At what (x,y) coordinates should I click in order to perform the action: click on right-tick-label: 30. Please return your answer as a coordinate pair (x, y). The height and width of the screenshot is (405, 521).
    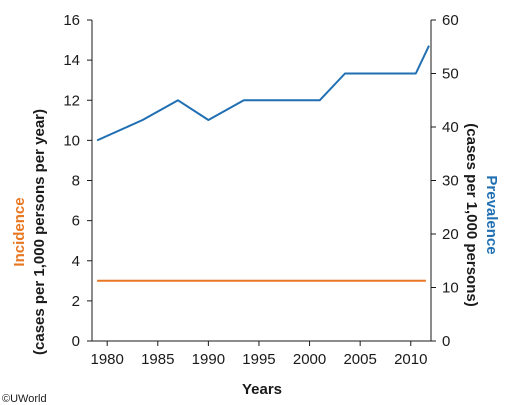
    Looking at the image, I should click on (450, 181).